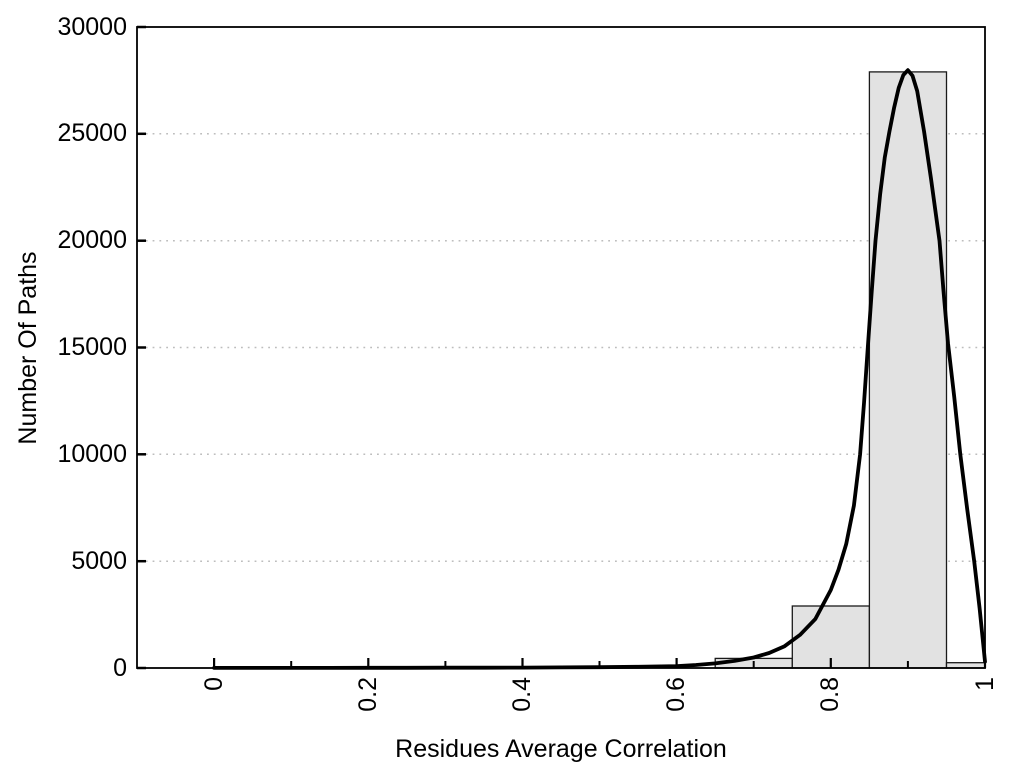 This screenshot has width=1024, height=768. Describe the element at coordinates (676, 694) in the screenshot. I see `x-tick-label-0.6: 0.6` at that location.